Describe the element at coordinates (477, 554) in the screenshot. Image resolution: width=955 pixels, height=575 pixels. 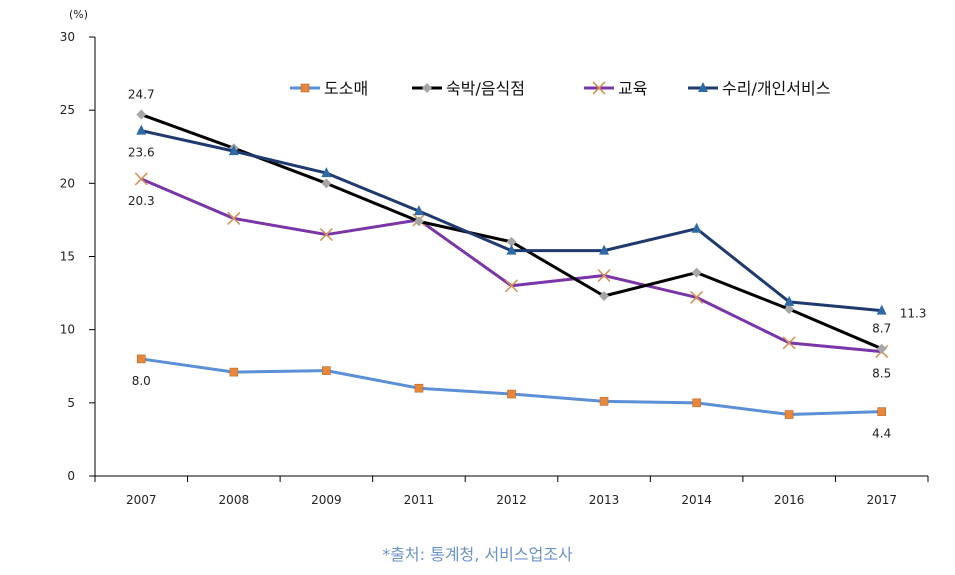
I see `source-note: *출처: 통계청, 서비스업조사` at that location.